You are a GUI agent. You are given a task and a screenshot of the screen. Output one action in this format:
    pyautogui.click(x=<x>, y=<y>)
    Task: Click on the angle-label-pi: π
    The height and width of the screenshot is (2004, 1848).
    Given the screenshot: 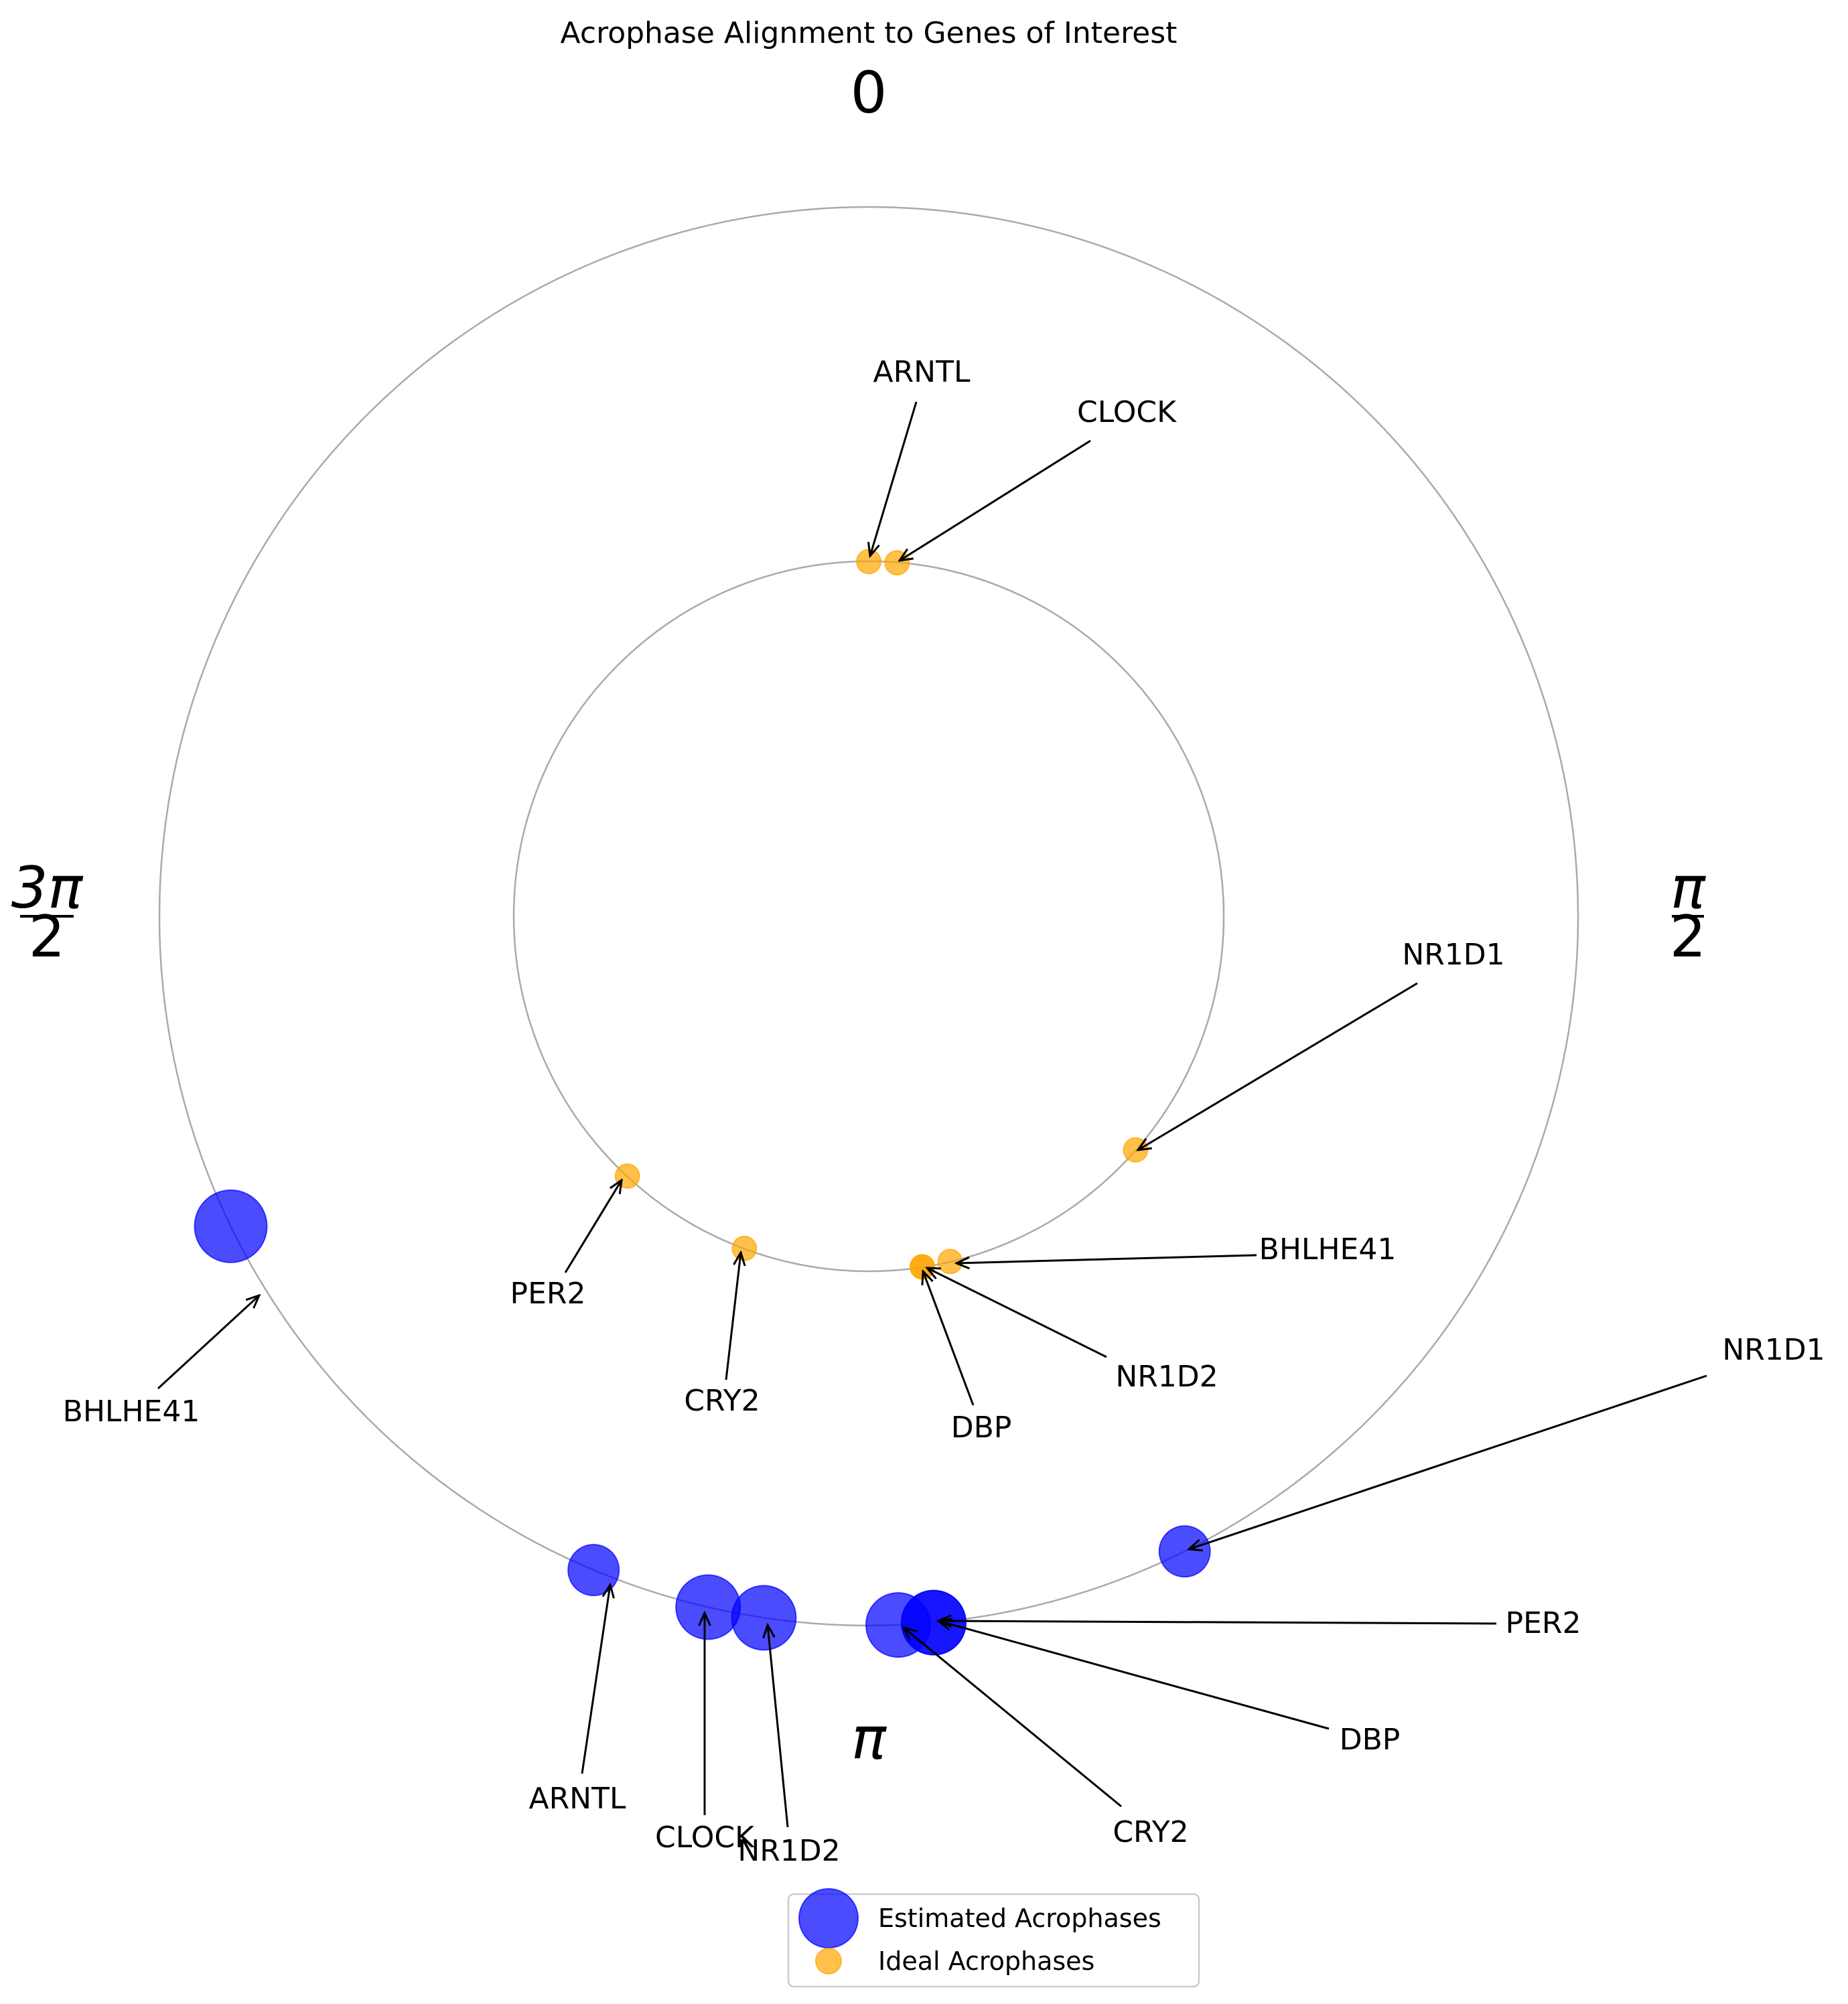 What is the action you would take?
    pyautogui.click(x=869, y=1738)
    